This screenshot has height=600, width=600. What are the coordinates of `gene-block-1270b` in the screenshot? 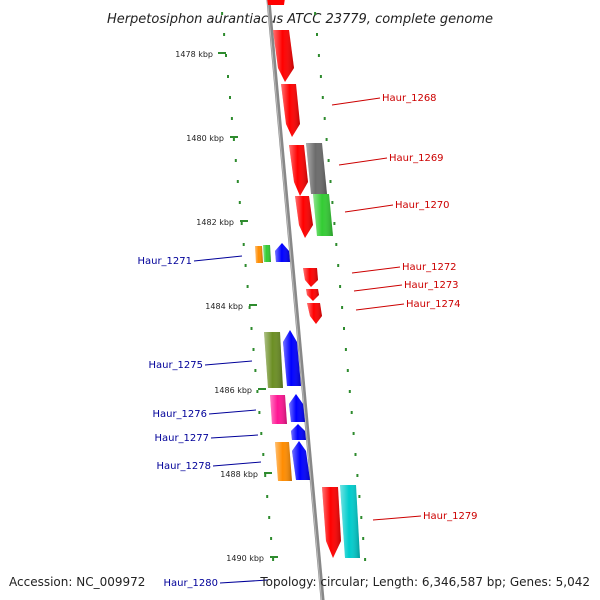 It's located at (323, 215).